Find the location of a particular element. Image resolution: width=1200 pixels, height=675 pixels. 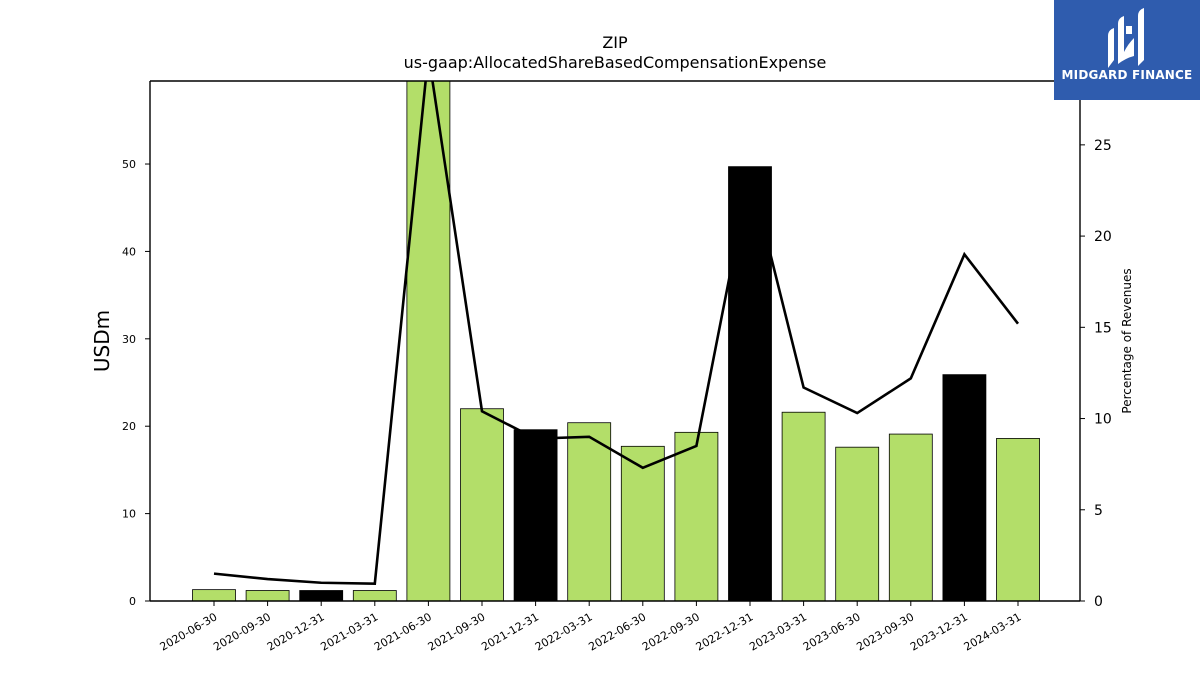

x-tick-label: 2020-12-31 is located at coordinates (296, 631).